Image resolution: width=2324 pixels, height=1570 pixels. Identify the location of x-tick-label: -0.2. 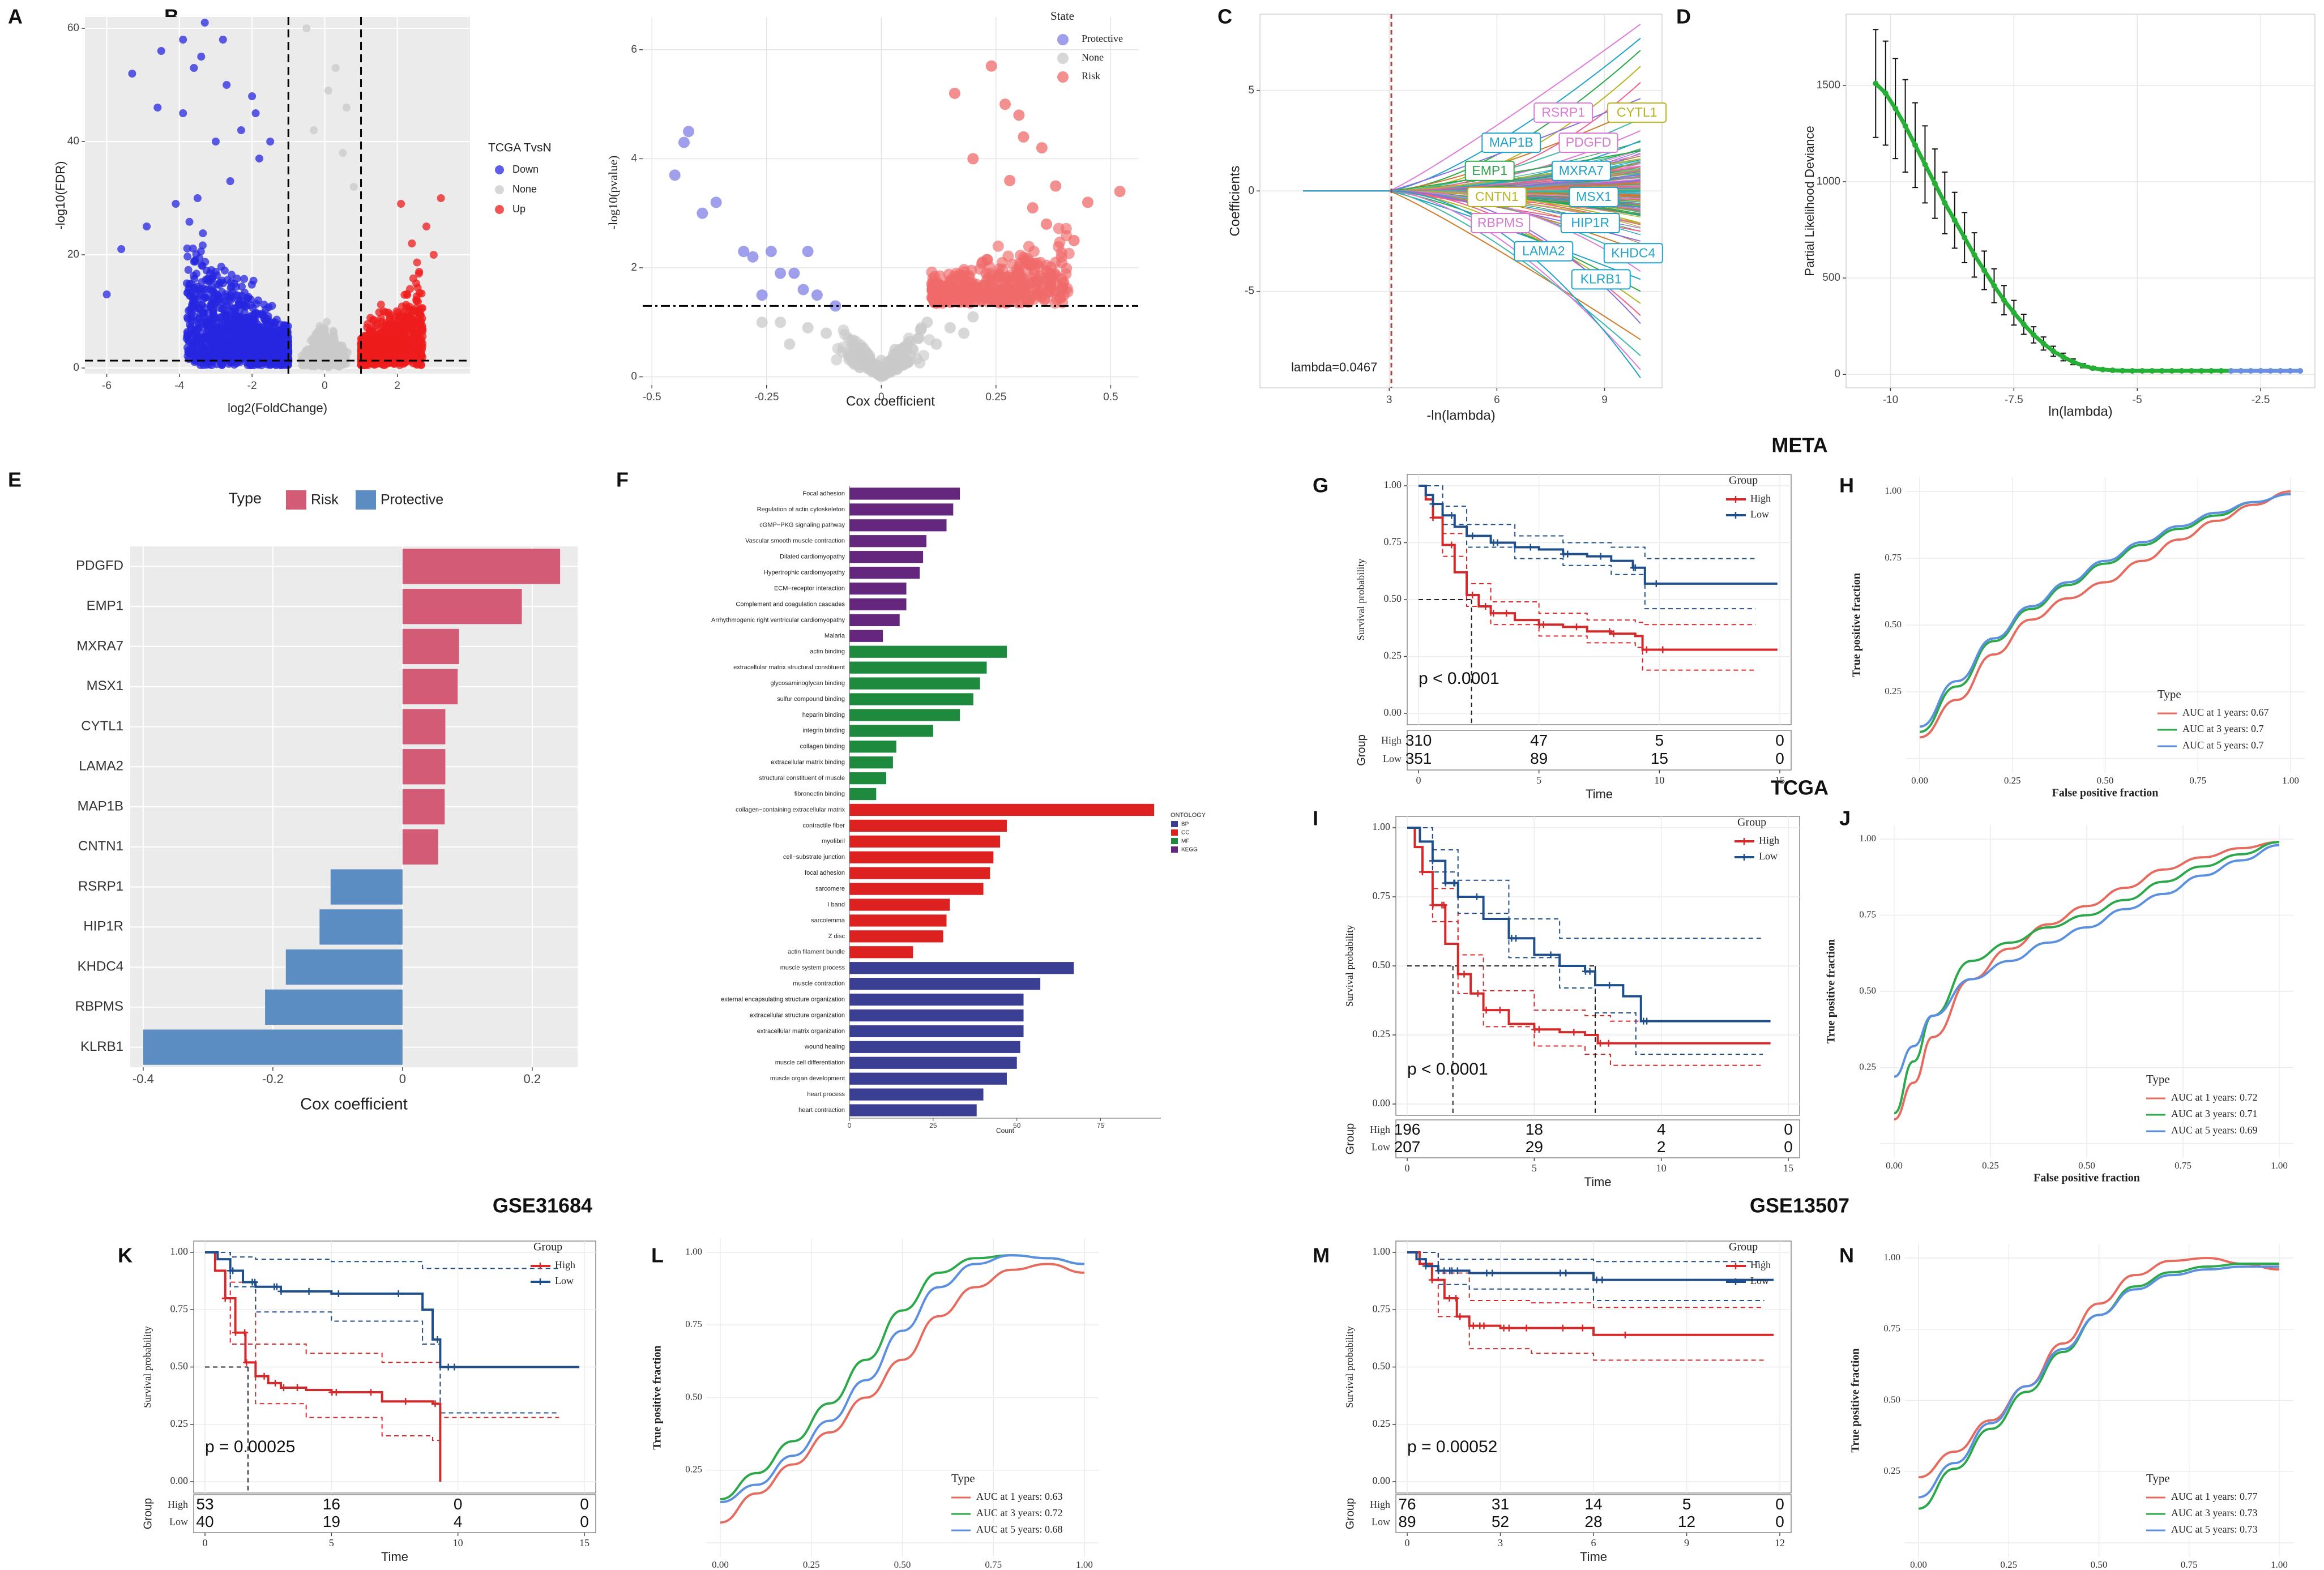
(273, 1079).